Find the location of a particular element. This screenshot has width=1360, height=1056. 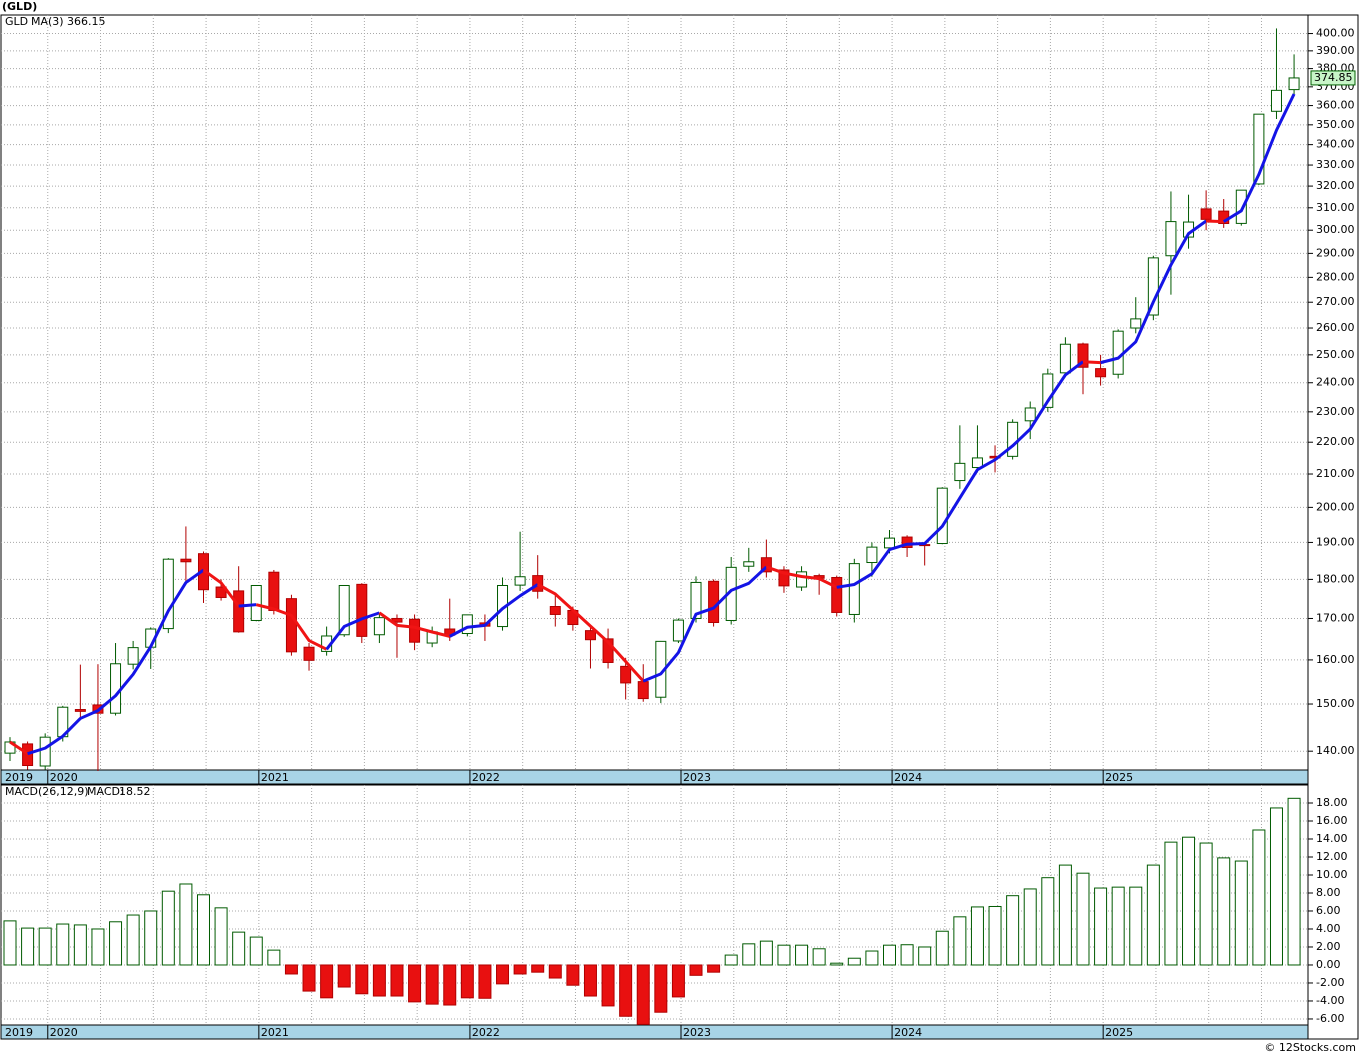

y-tick-label: 2.00 is located at coordinates (1328, 946).